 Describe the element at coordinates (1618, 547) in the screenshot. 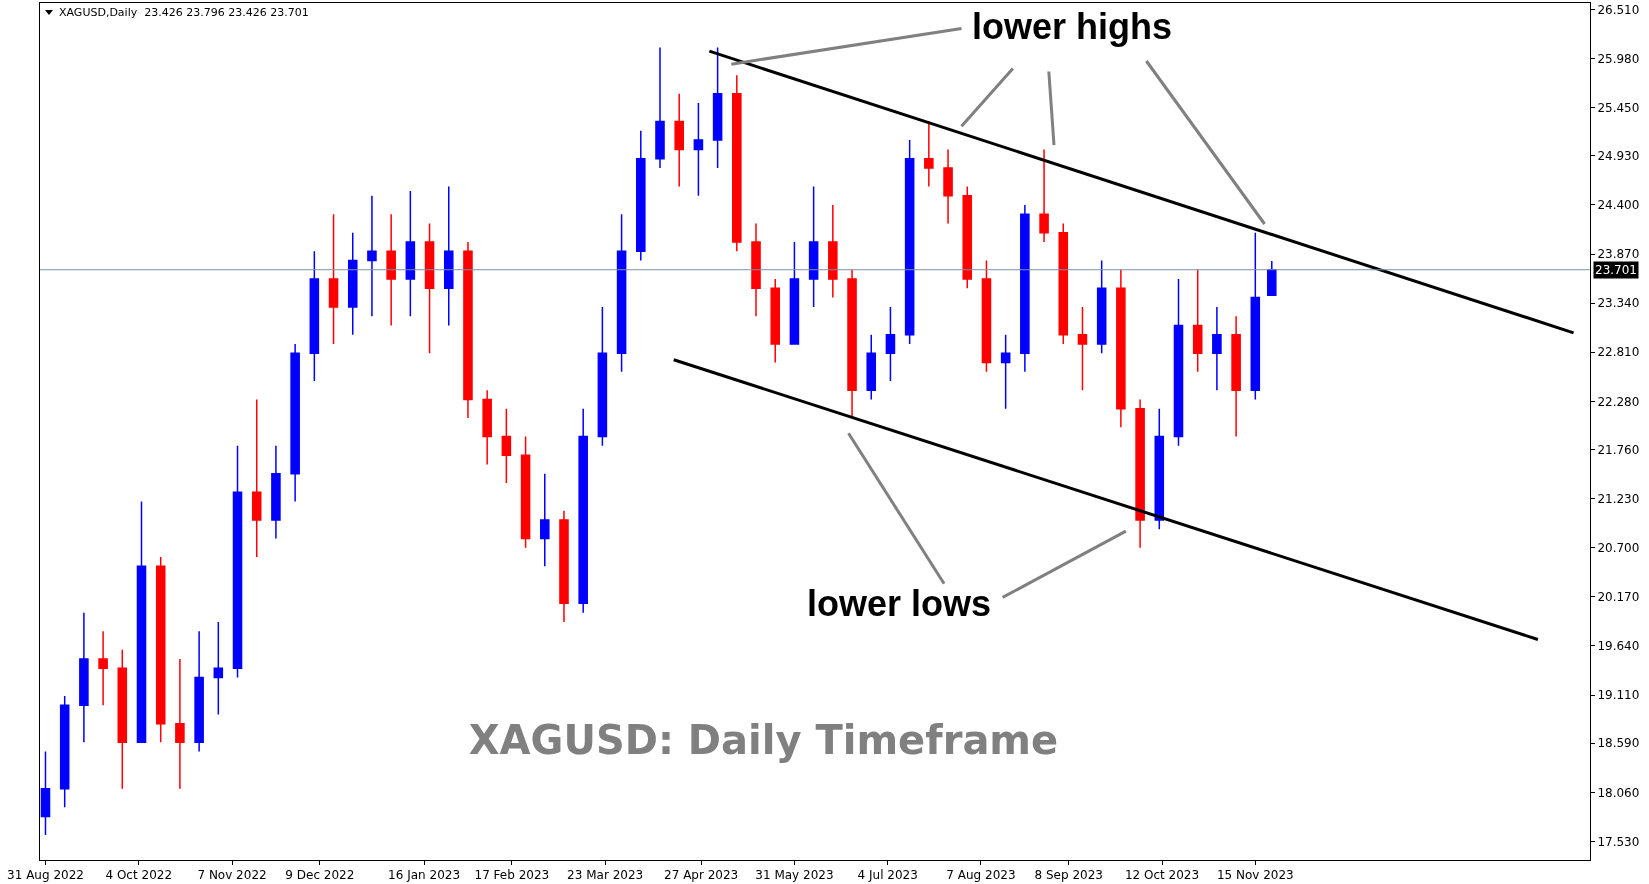

I see `y-tick-label: 20.700` at that location.